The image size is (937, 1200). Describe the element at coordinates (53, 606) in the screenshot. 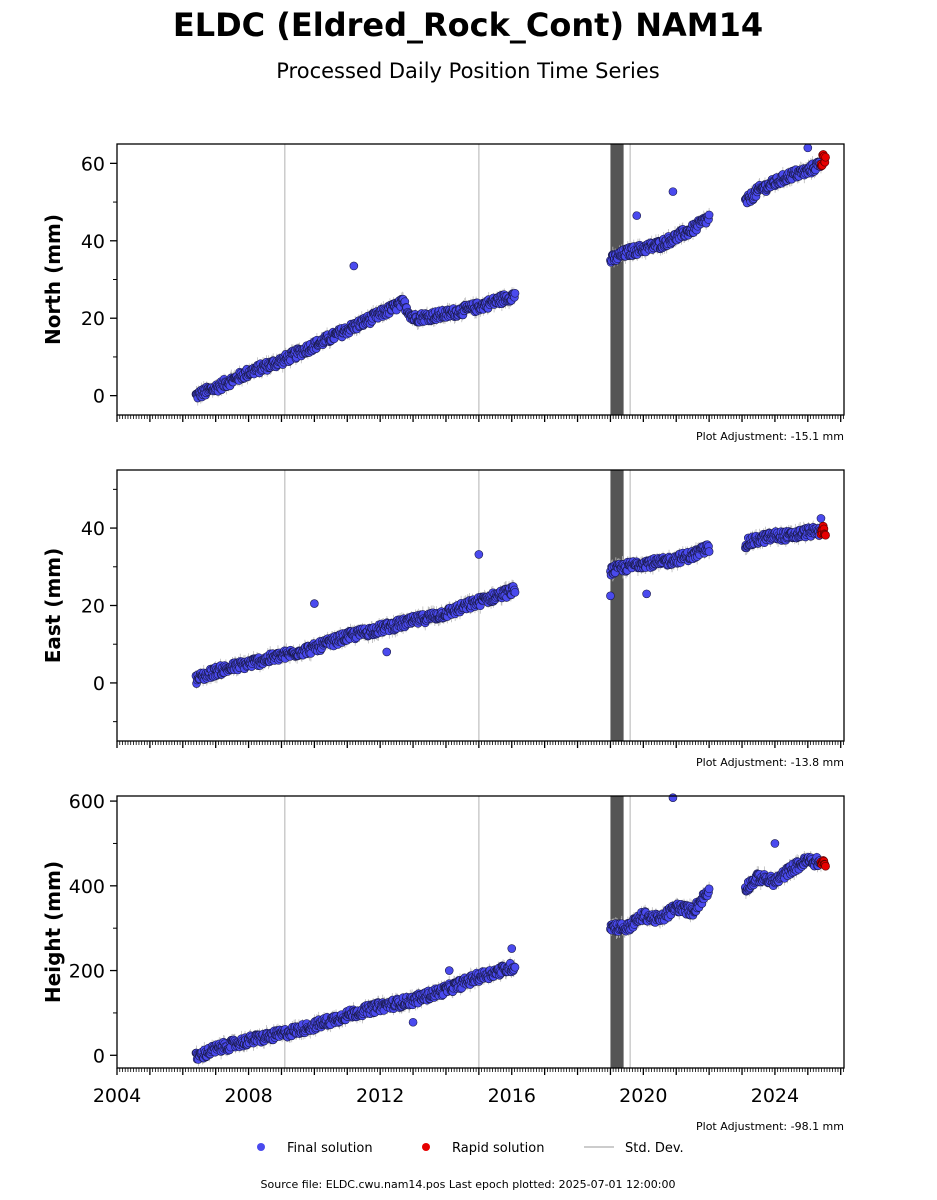

I see `y-axis-label: East (mm)` at that location.